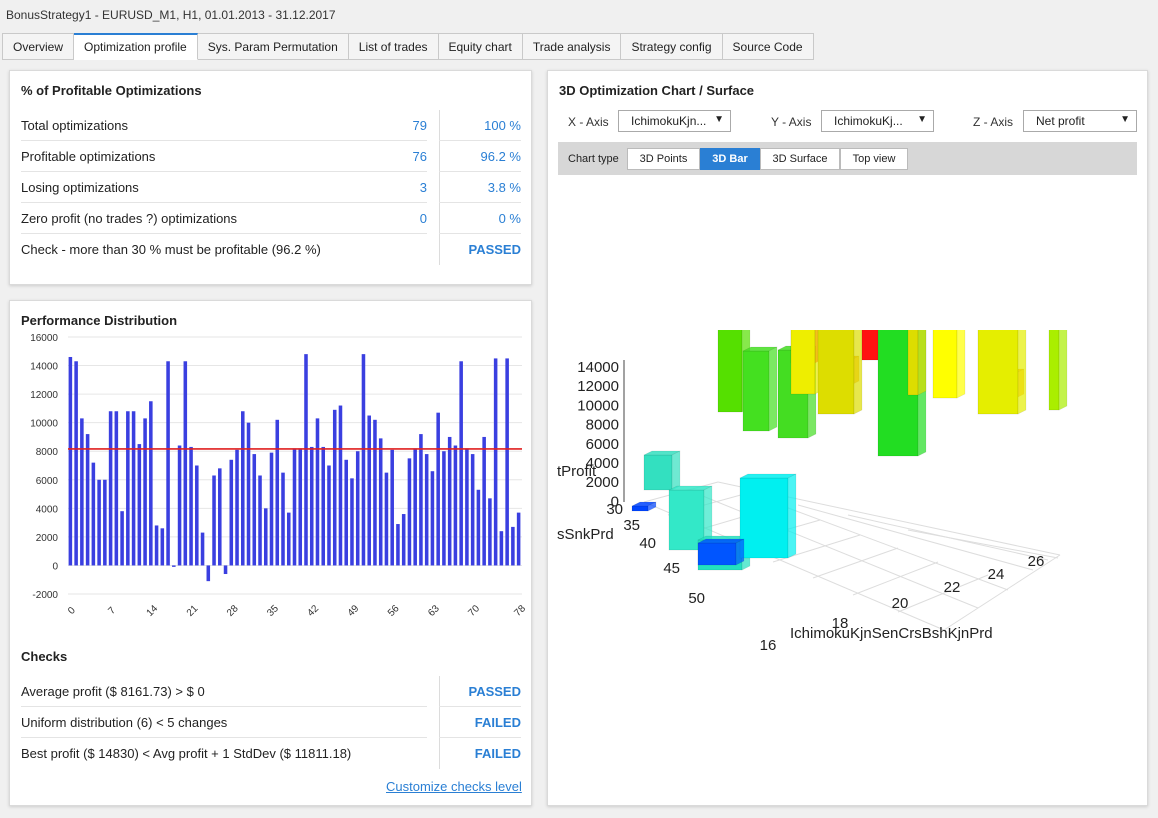 This screenshot has height=818, width=1158. I want to click on z-tick-label: 0, so click(615, 501).